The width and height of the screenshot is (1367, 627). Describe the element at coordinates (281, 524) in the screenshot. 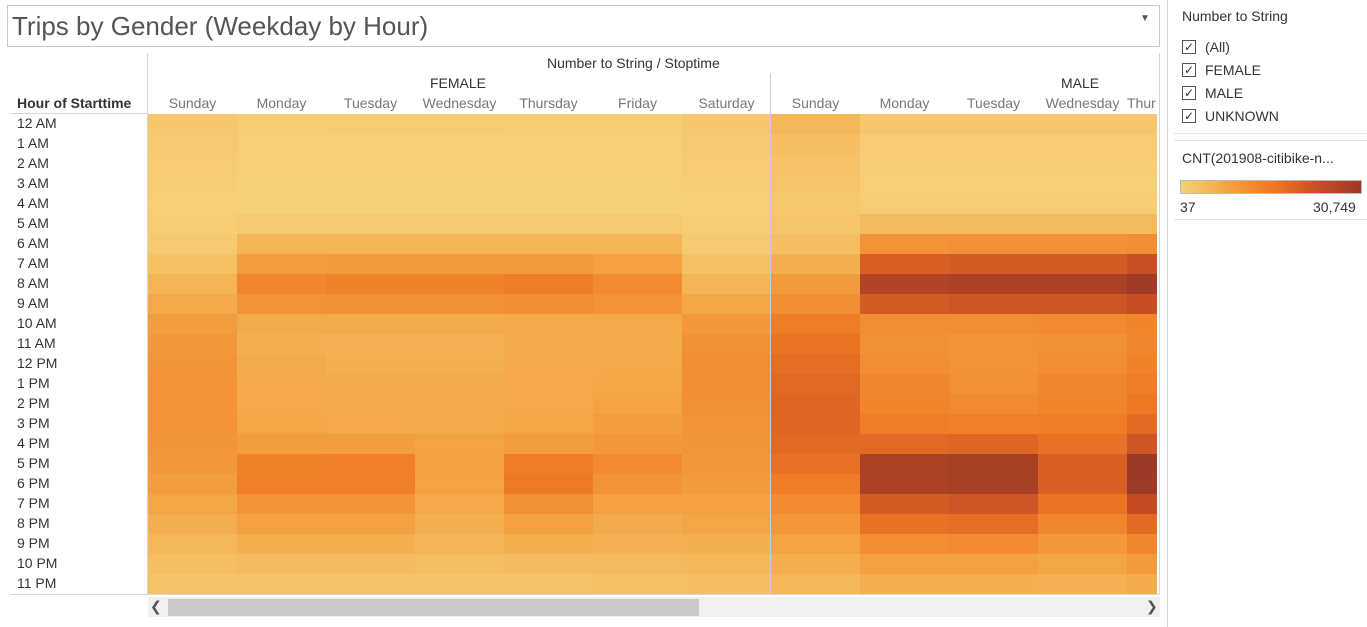

I see `heatmap-cell-female-monday-8pm` at that location.